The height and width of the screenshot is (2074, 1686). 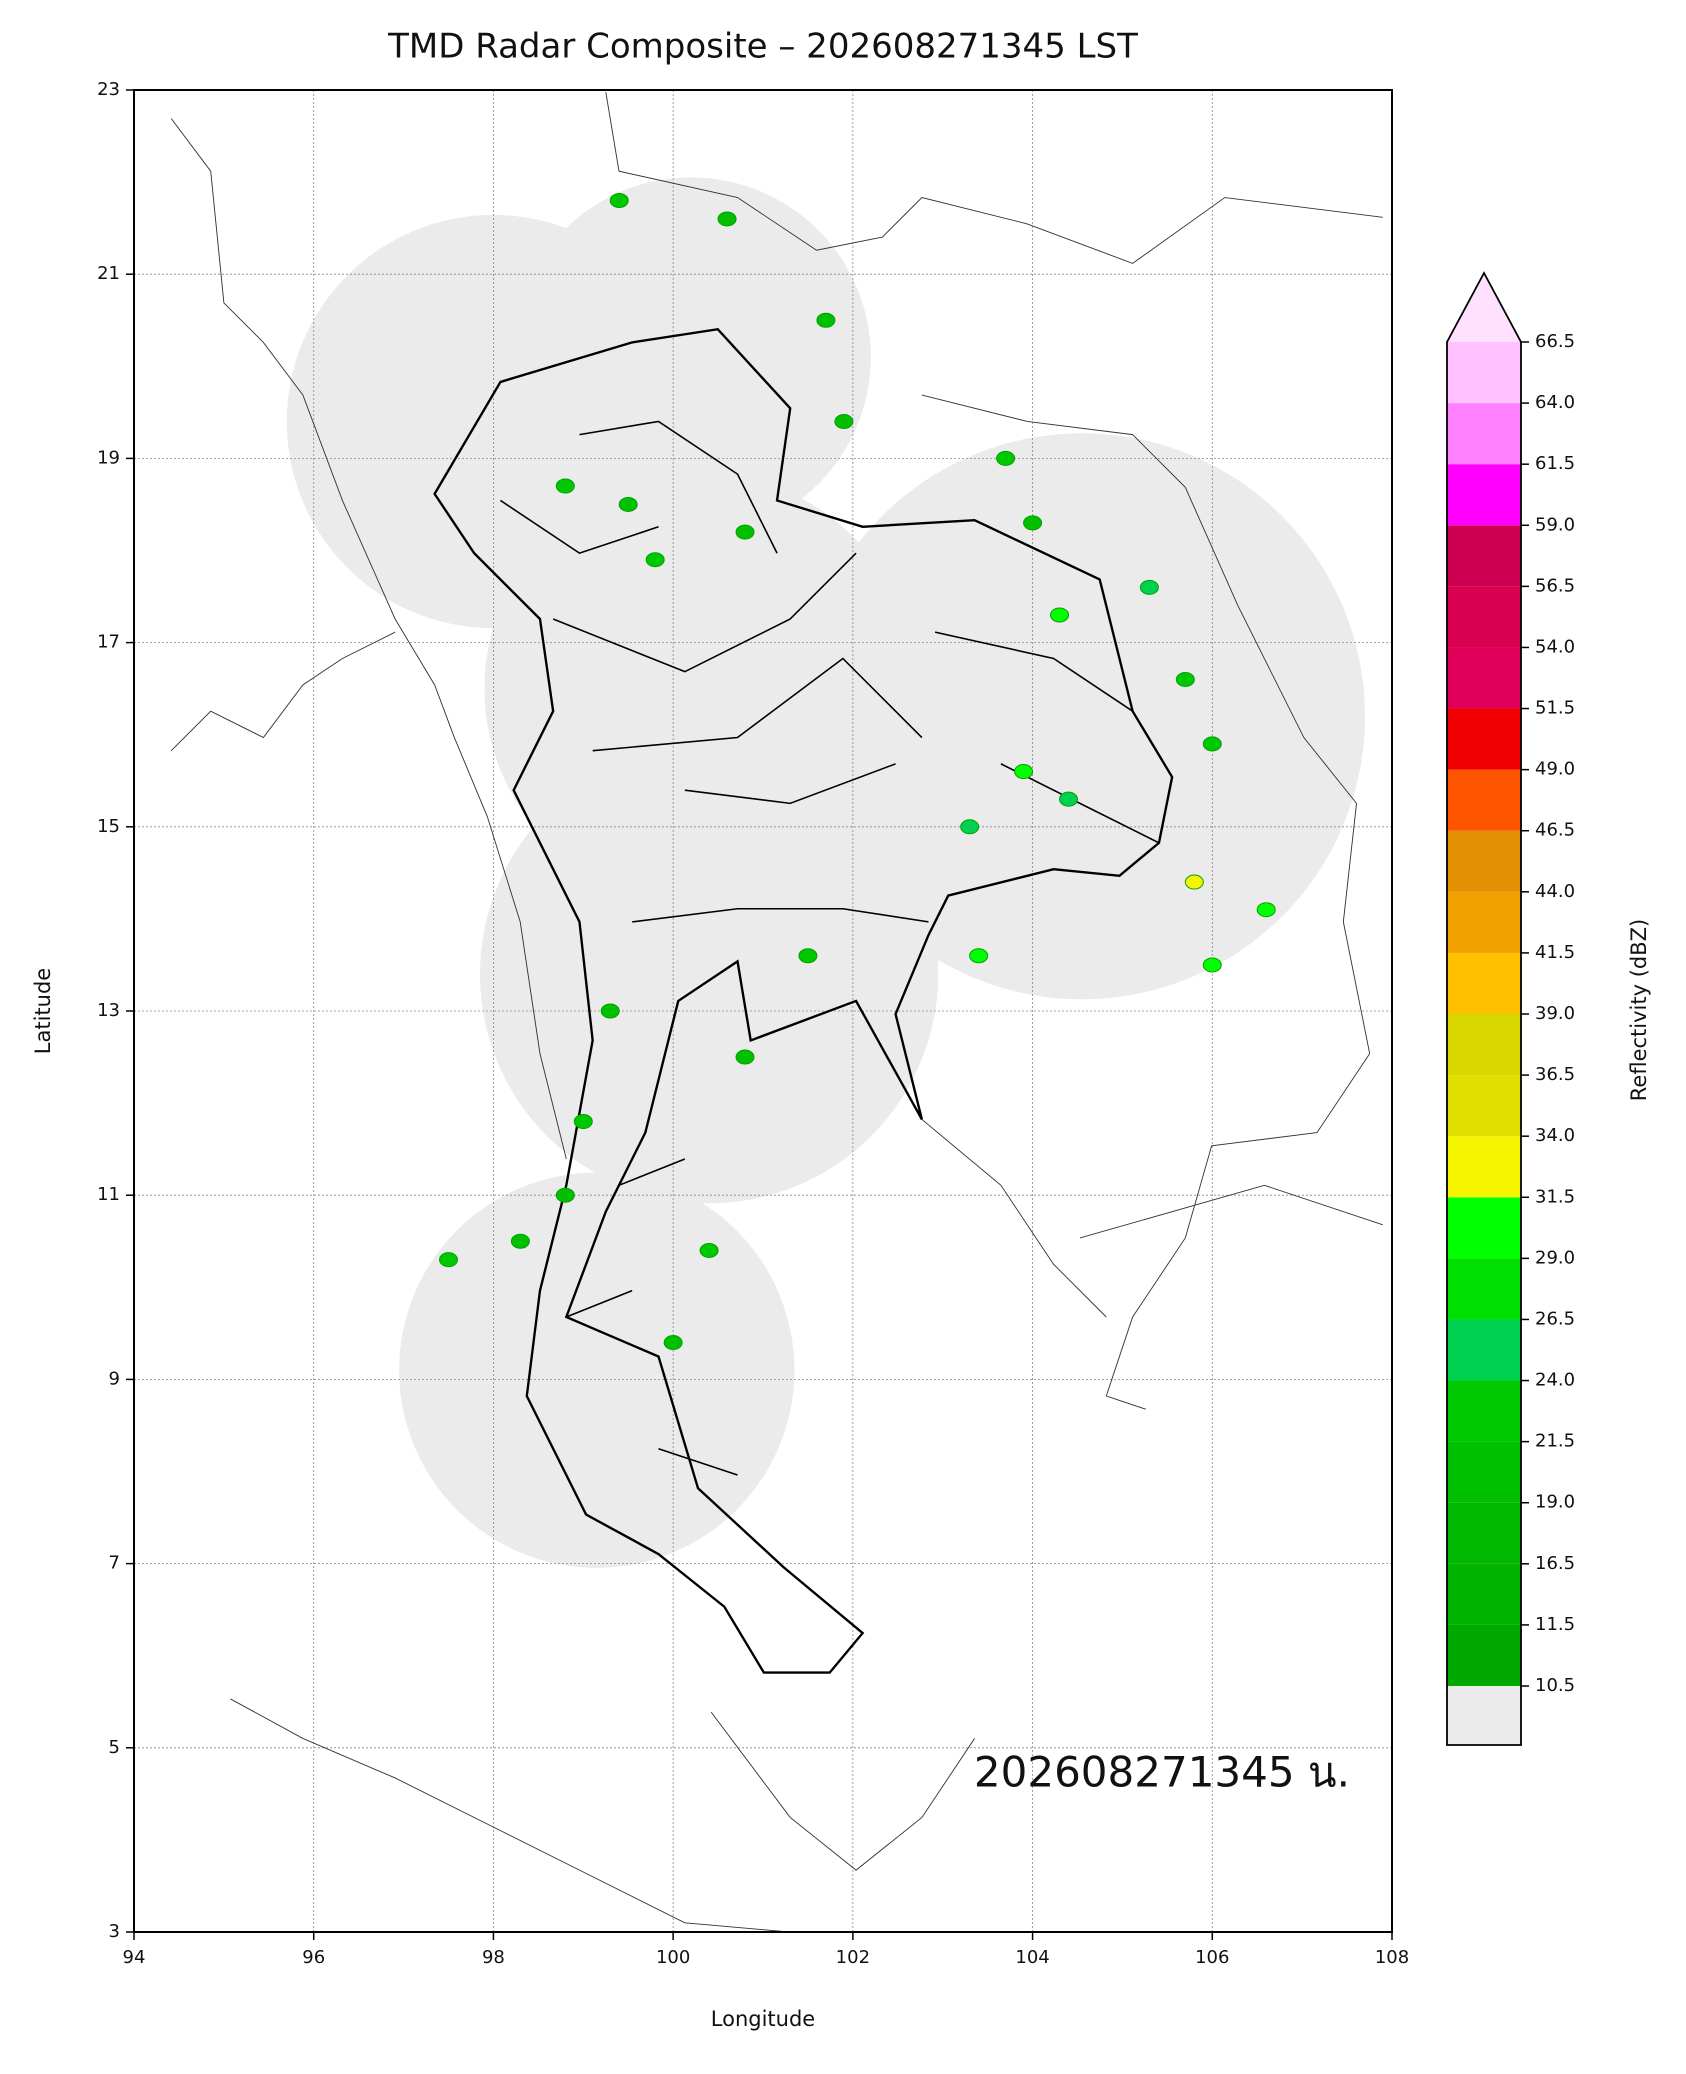 What do you see at coordinates (762, 47) in the screenshot?
I see `chart-title: TMD Radar Composite – 202608271345 LST` at bounding box center [762, 47].